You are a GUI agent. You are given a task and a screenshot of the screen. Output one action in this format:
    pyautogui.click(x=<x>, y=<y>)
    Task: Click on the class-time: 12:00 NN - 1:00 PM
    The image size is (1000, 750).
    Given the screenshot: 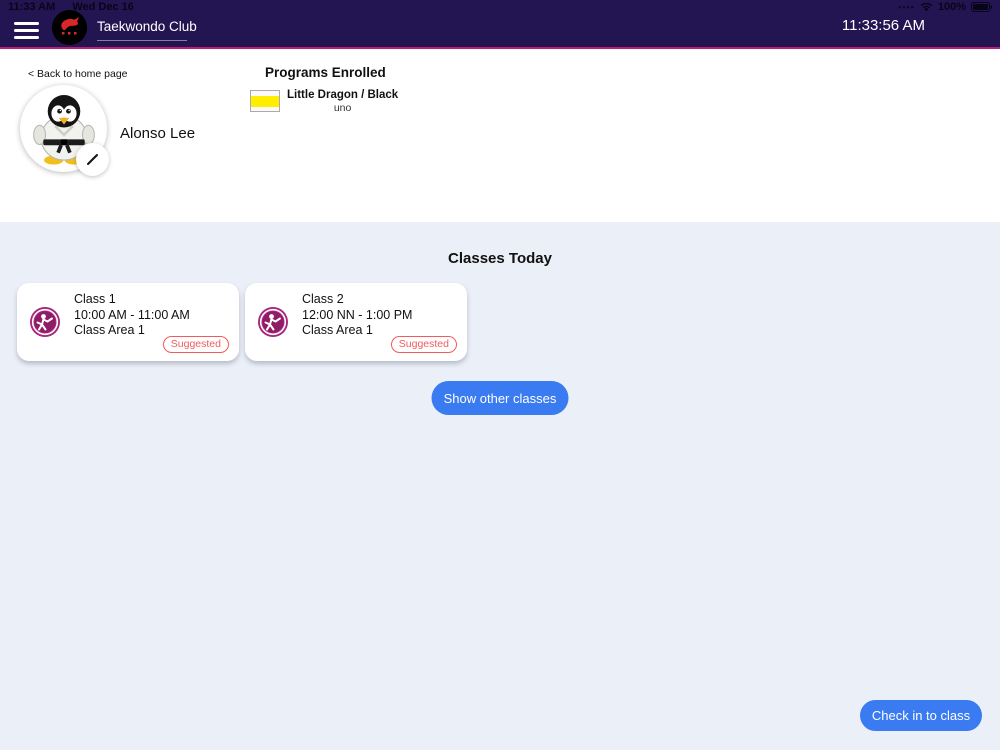 What is the action you would take?
    pyautogui.click(x=357, y=314)
    